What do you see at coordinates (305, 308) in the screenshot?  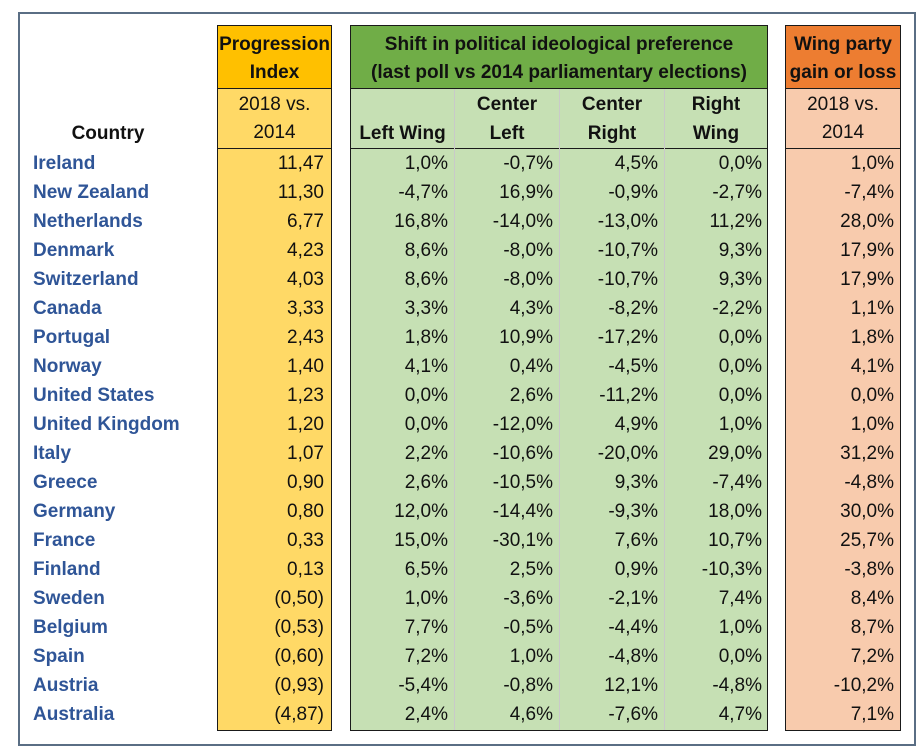 I see `progression-index-cell: 3,33` at bounding box center [305, 308].